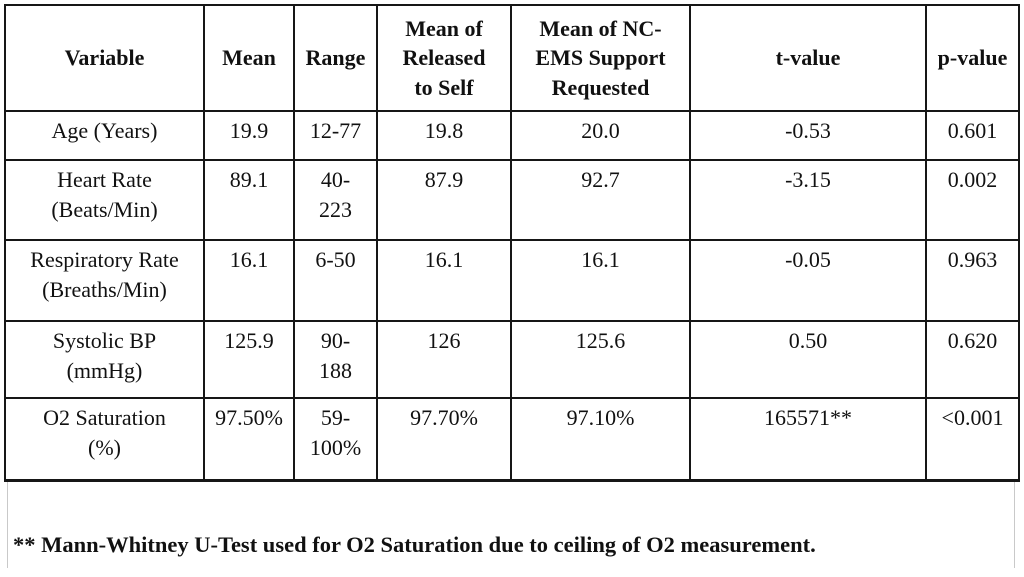 The width and height of the screenshot is (1024, 577). I want to click on cell-respiratory-rate-variable: Respiratory Rate (Breaths/Min), so click(104, 280).